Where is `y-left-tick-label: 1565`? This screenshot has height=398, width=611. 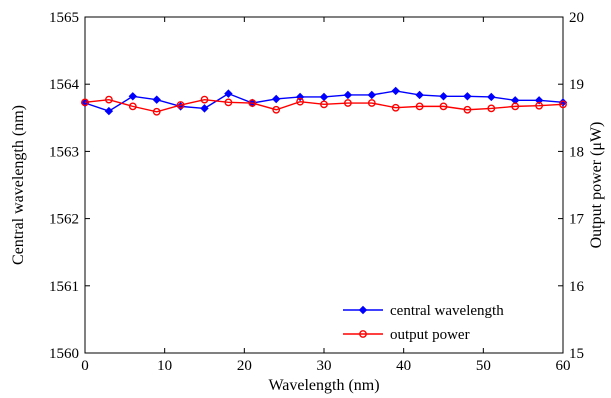
y-left-tick-label: 1565 is located at coordinates (64, 18).